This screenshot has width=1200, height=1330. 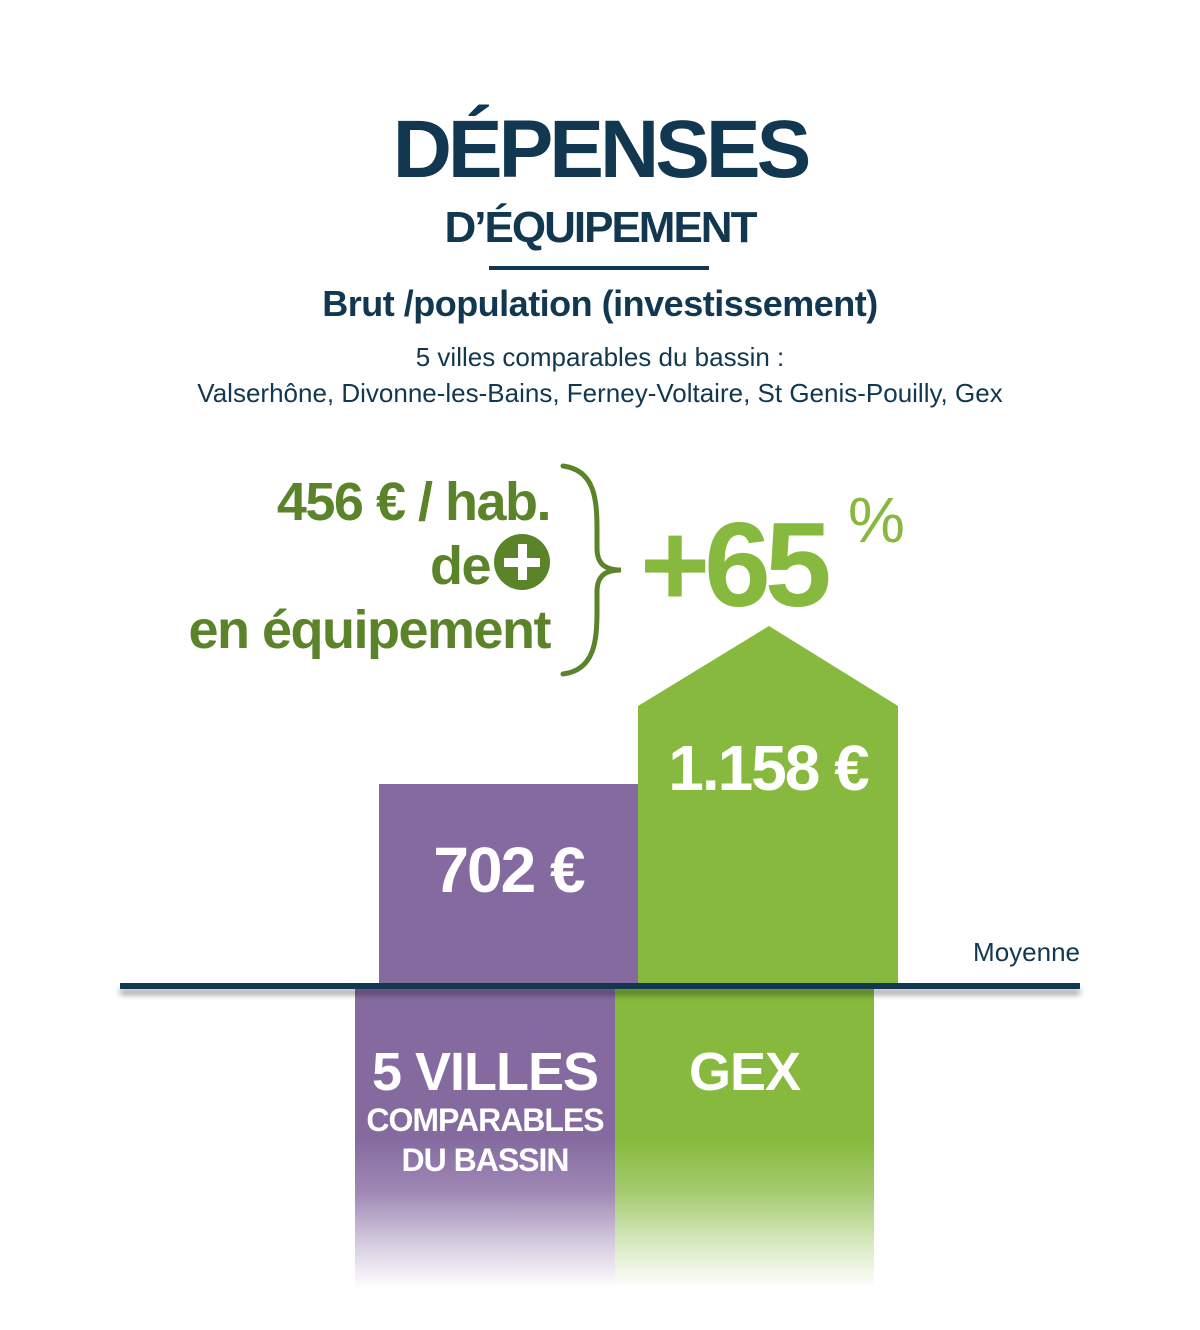 What do you see at coordinates (876, 520) in the screenshot?
I see `percent-sign: %` at bounding box center [876, 520].